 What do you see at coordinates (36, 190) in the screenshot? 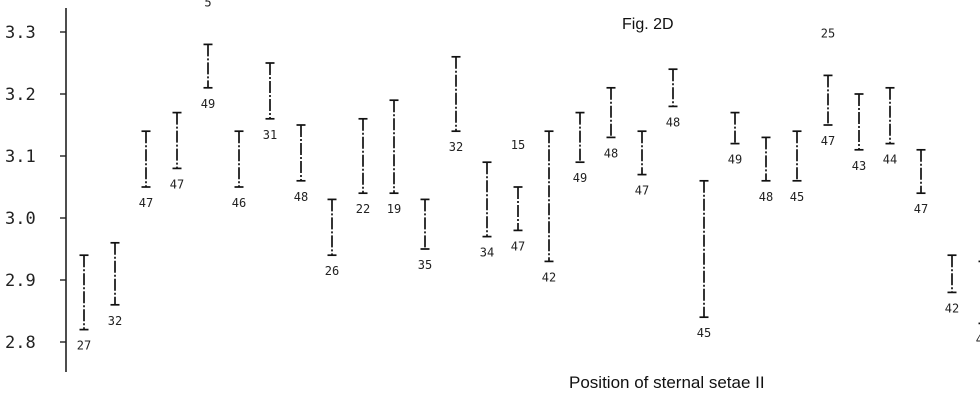
I see `axes: 3.3 3.2 3.1 3.0 2.9 2.8` at bounding box center [36, 190].